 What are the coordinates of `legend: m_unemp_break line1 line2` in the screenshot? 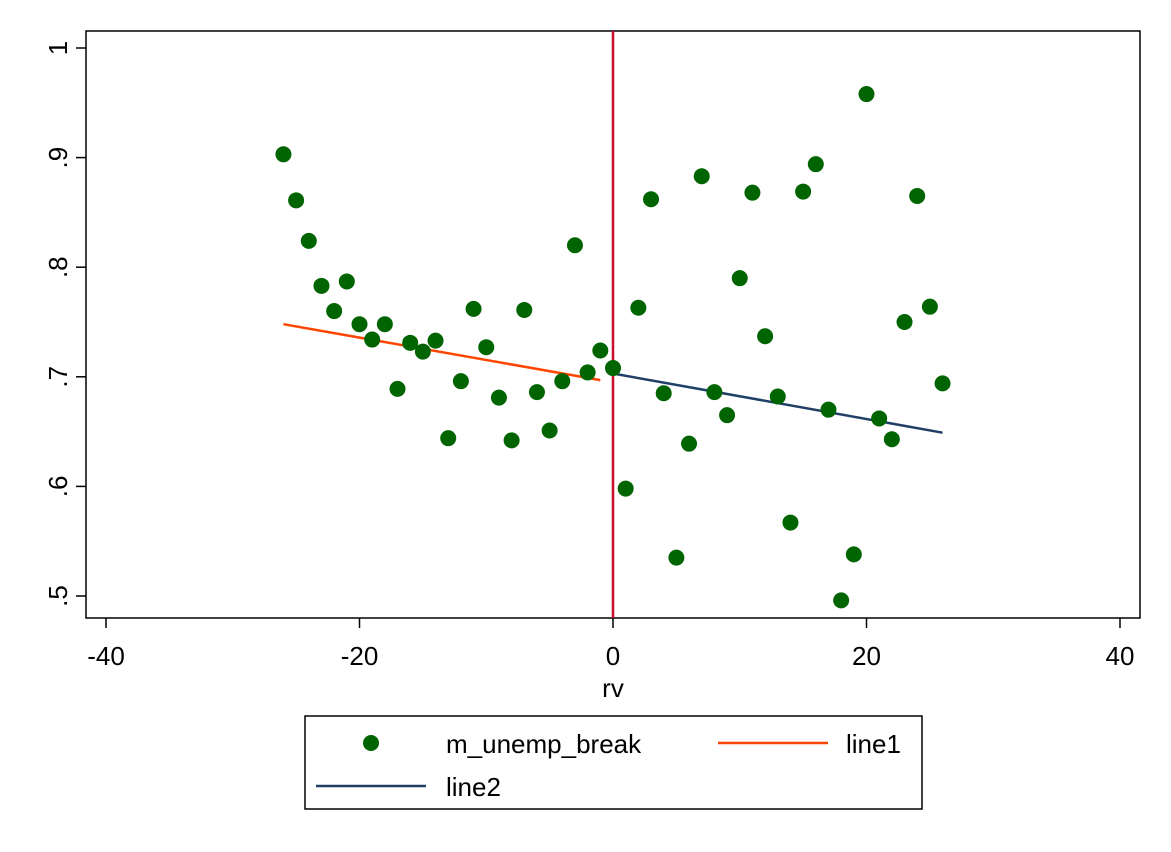 It's located at (613, 762).